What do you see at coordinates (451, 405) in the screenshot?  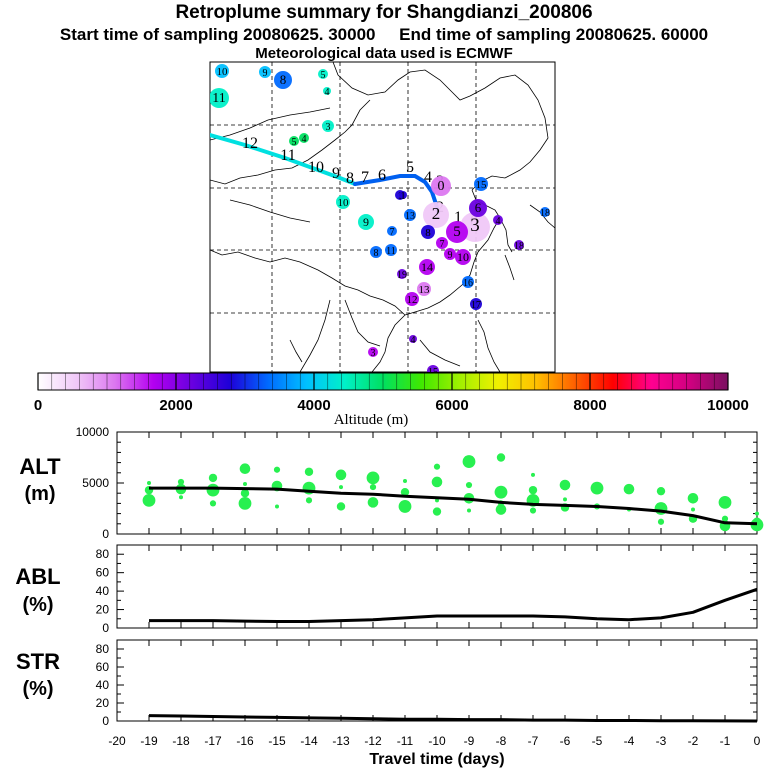 I see `colorbar-tick-label: 6000` at bounding box center [451, 405].